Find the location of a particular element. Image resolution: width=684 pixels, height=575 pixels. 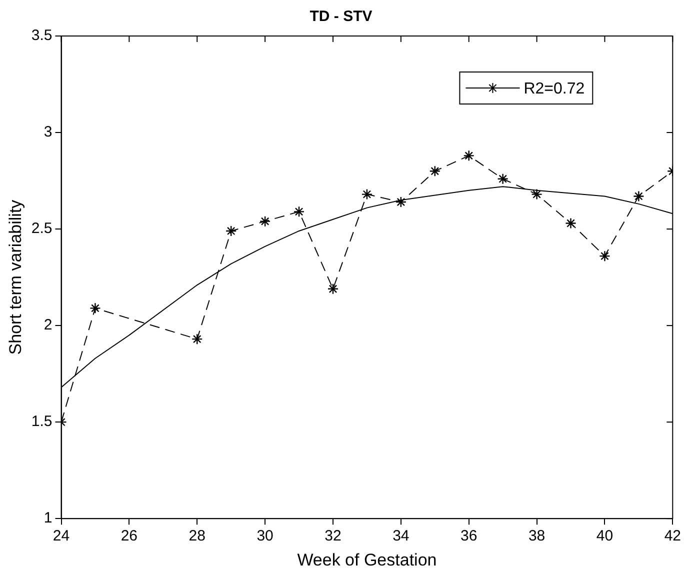

x-axis-title: Week of Gestation is located at coordinates (367, 560).